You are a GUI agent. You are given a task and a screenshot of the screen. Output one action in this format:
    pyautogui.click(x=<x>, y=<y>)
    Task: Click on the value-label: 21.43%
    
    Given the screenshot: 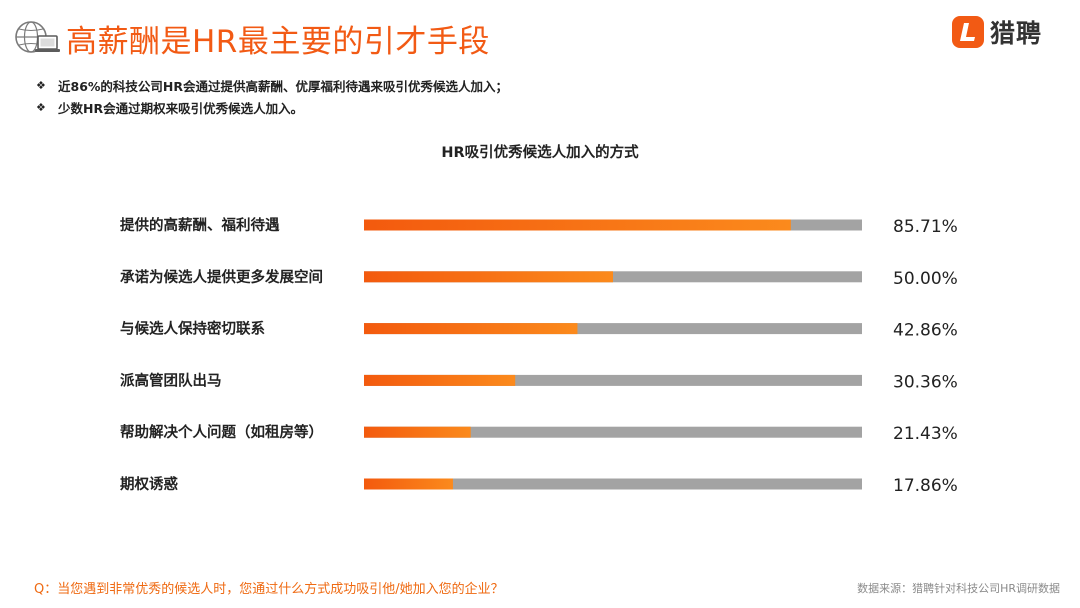 What is the action you would take?
    pyautogui.click(x=925, y=434)
    